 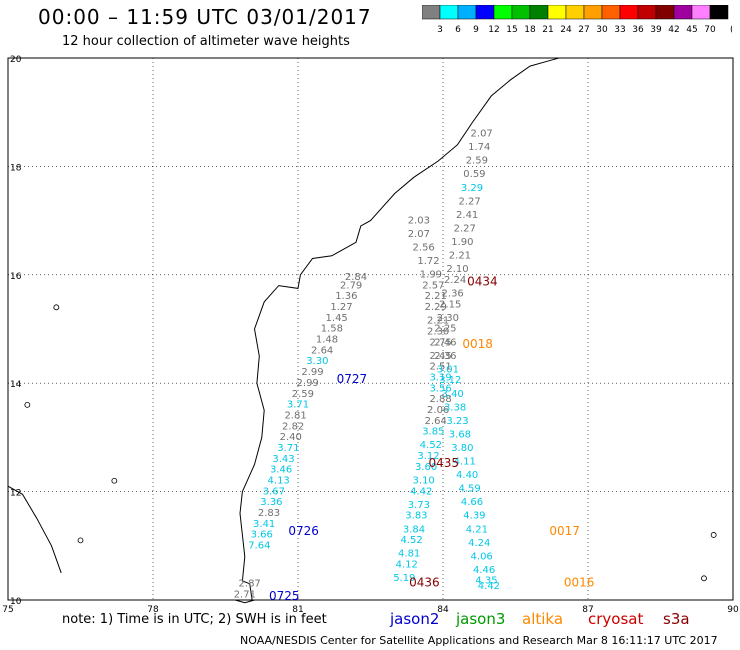 I want to click on colorbar-label: 15, so click(x=511, y=30).